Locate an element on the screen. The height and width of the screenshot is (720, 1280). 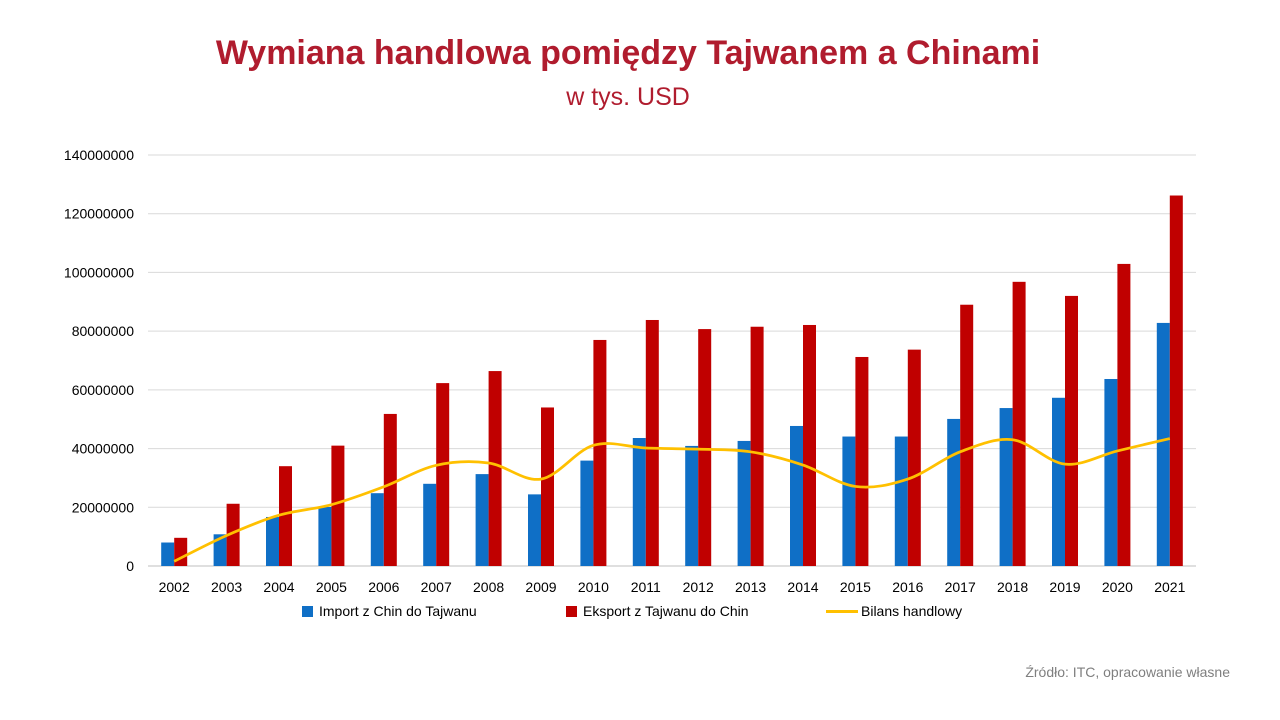
x-tick-label: 2003 is located at coordinates (226, 587).